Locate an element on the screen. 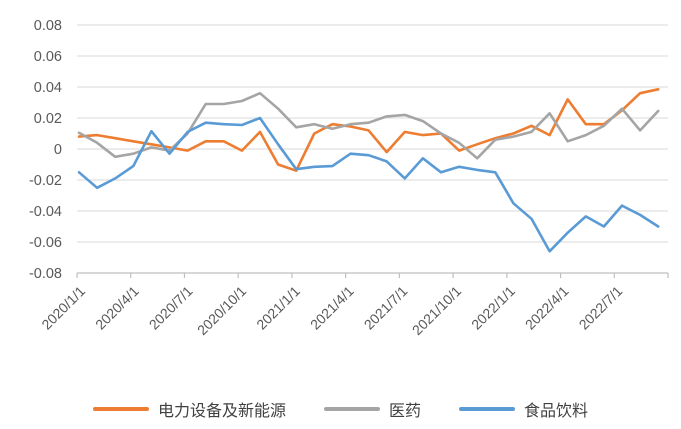 This screenshot has width=681, height=429. x-axis-tick-label: 2020/7/1 is located at coordinates (171, 308).